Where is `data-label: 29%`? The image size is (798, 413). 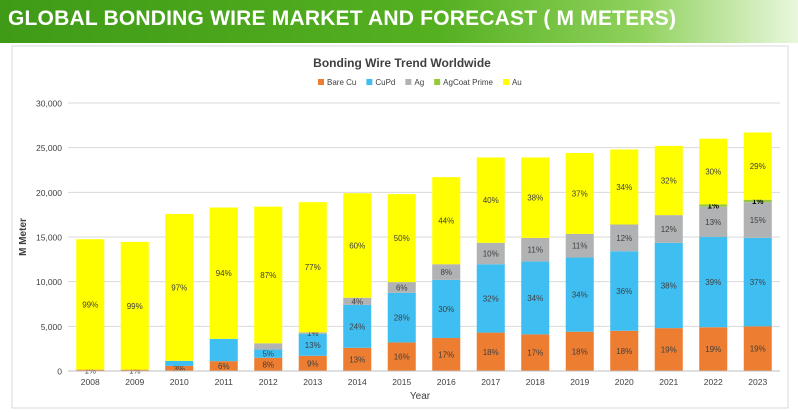
data-label: 29% is located at coordinates (758, 166).